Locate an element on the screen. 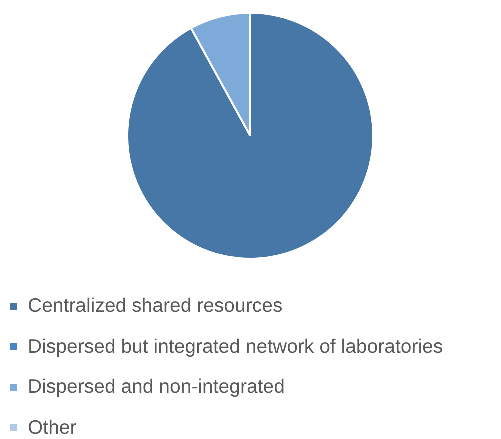 This screenshot has width=501, height=439. legend-label: Dispersed and non-integrated is located at coordinates (156, 387).